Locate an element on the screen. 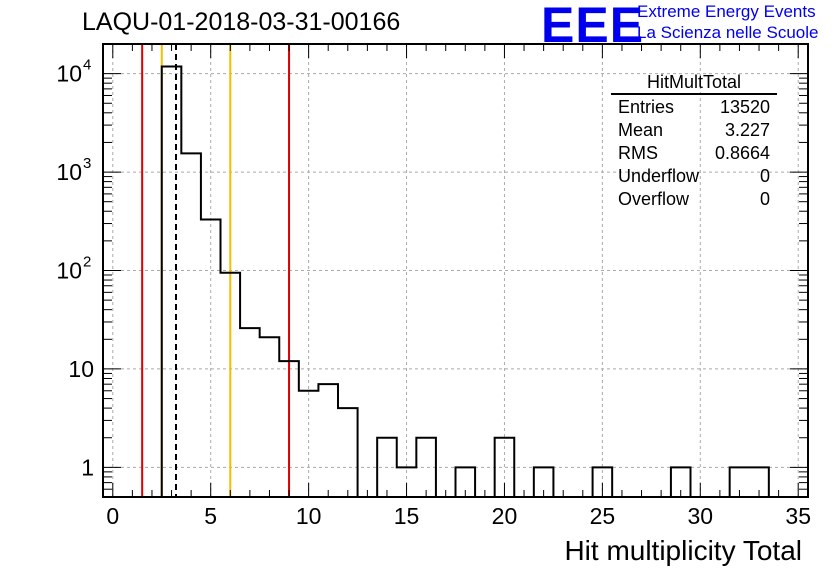 This screenshot has height=572, width=836. stats-label: Overflow is located at coordinates (654, 199).